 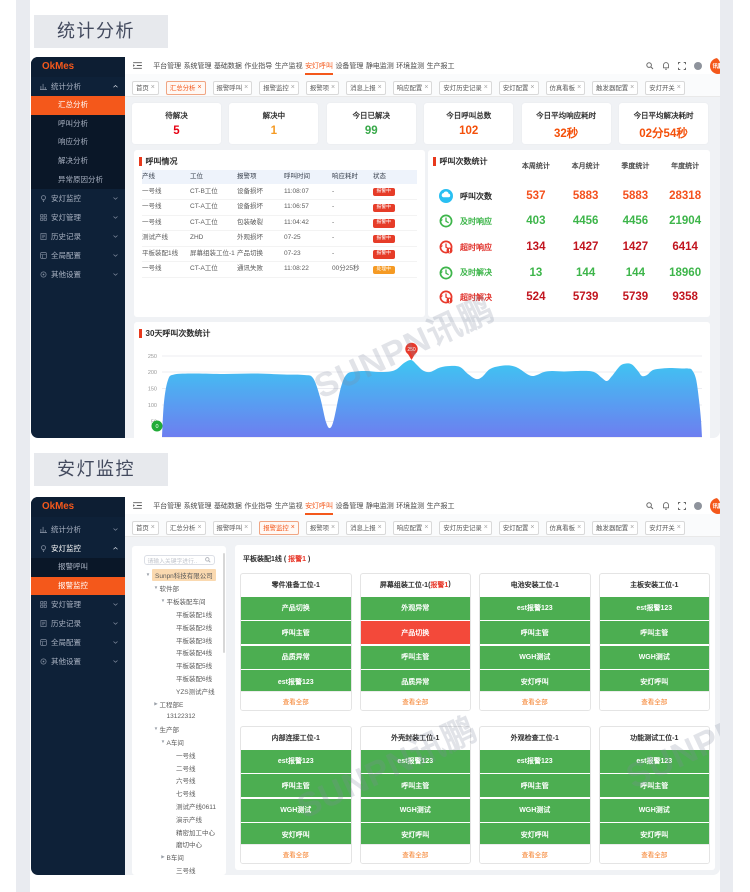 I want to click on svg-text: 0, so click(x=156, y=427).